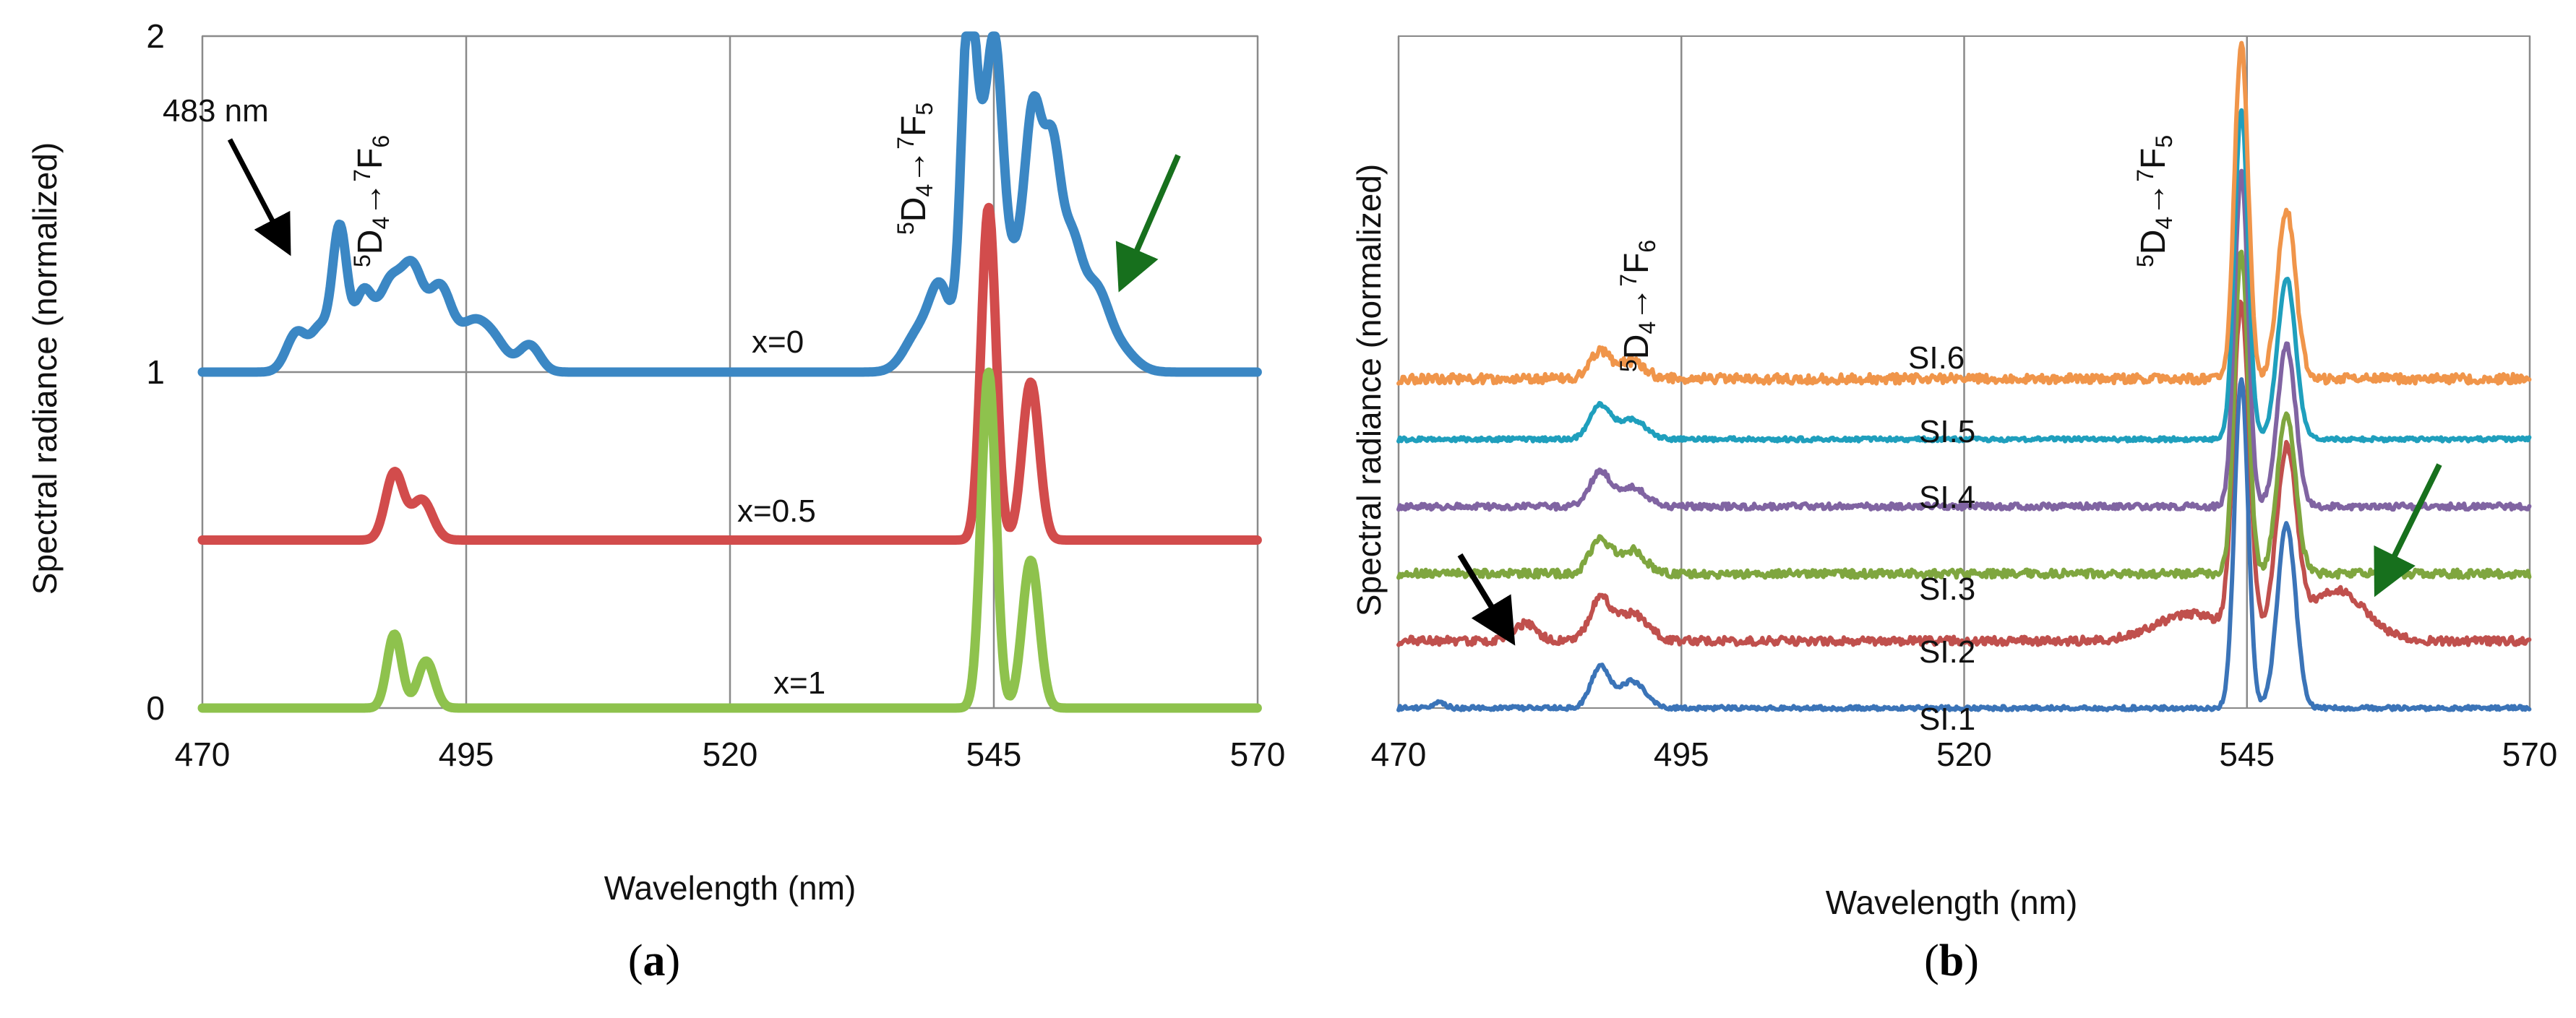 Image resolution: width=2576 pixels, height=1018 pixels. Describe the element at coordinates (156, 708) in the screenshot. I see `y-tick-label: 0` at that location.